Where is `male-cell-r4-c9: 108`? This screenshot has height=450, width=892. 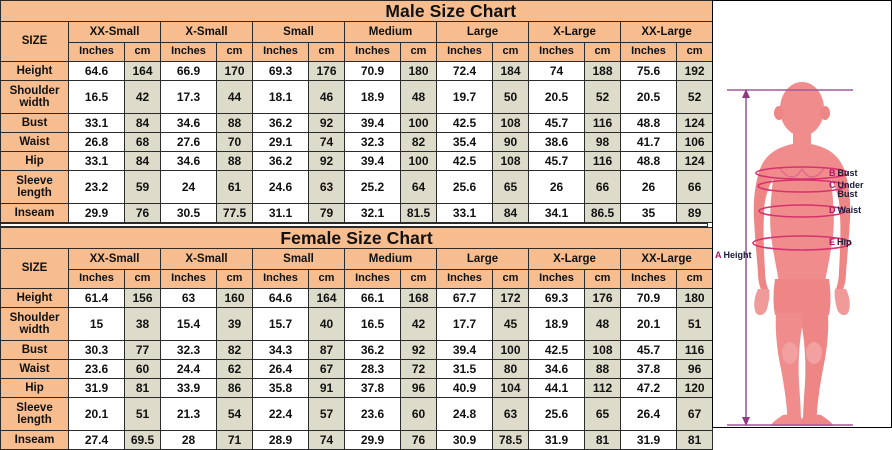
male-cell-r4-c9: 108 is located at coordinates (510, 161).